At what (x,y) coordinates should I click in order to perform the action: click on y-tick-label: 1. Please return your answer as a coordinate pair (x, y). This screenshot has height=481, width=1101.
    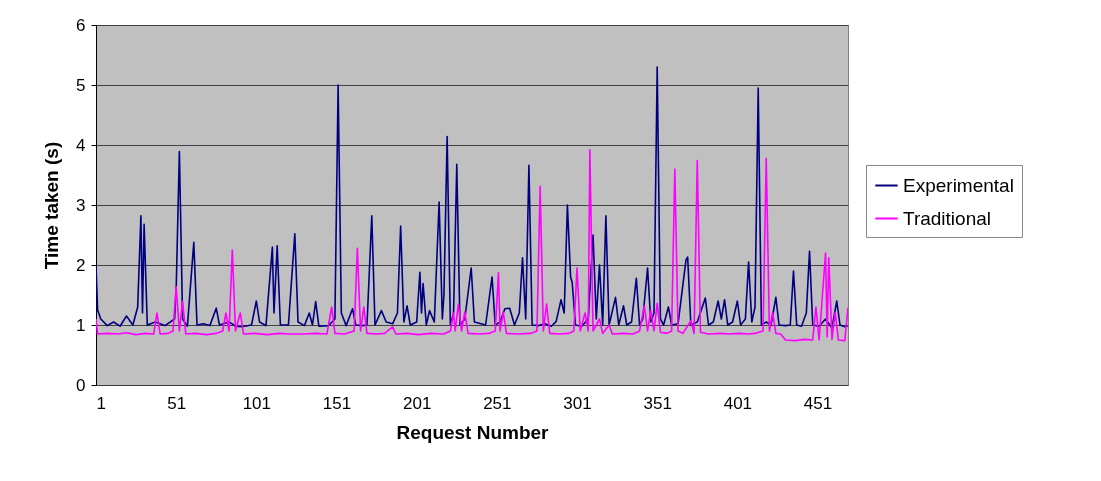
    Looking at the image, I should click on (81, 325).